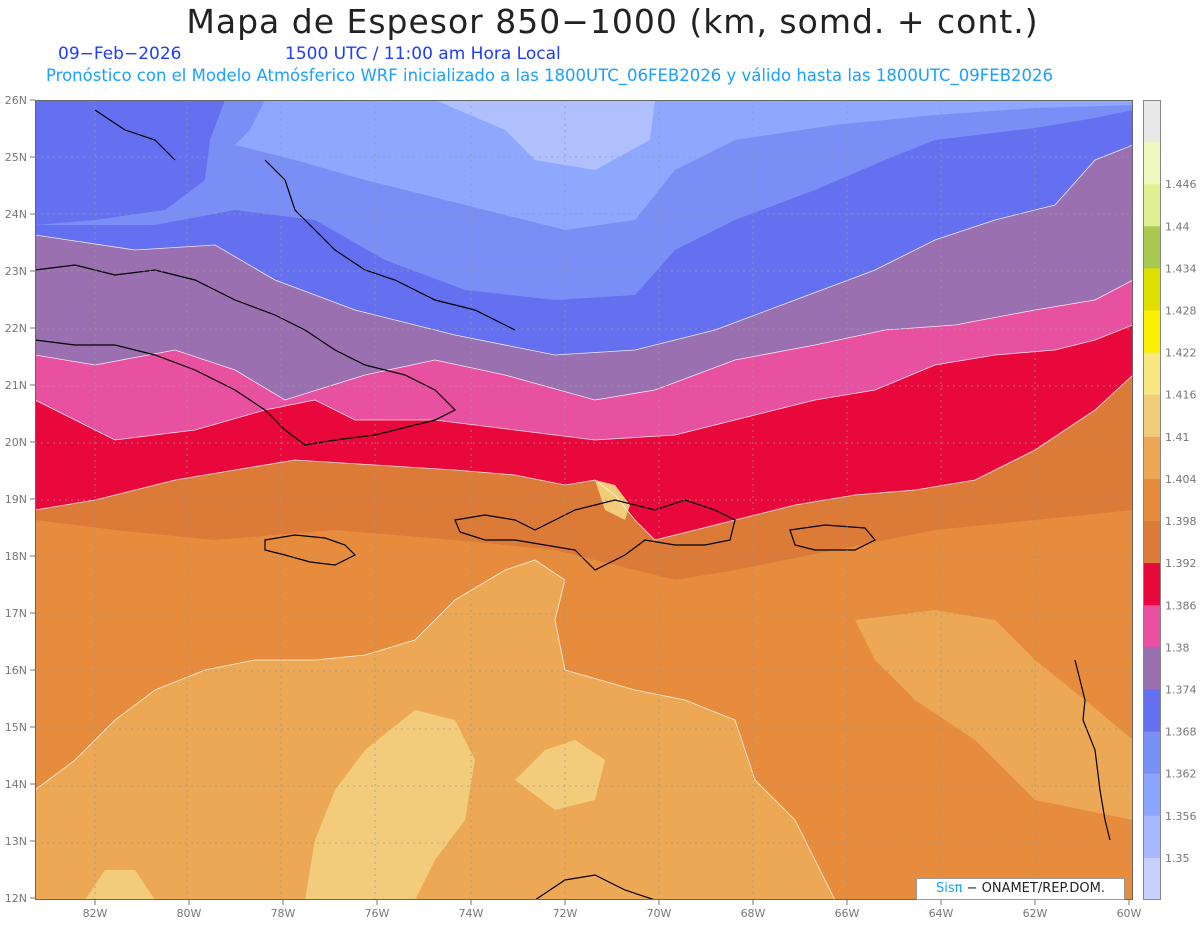 This screenshot has width=1200, height=927. I want to click on lon-label: 68W, so click(753, 913).